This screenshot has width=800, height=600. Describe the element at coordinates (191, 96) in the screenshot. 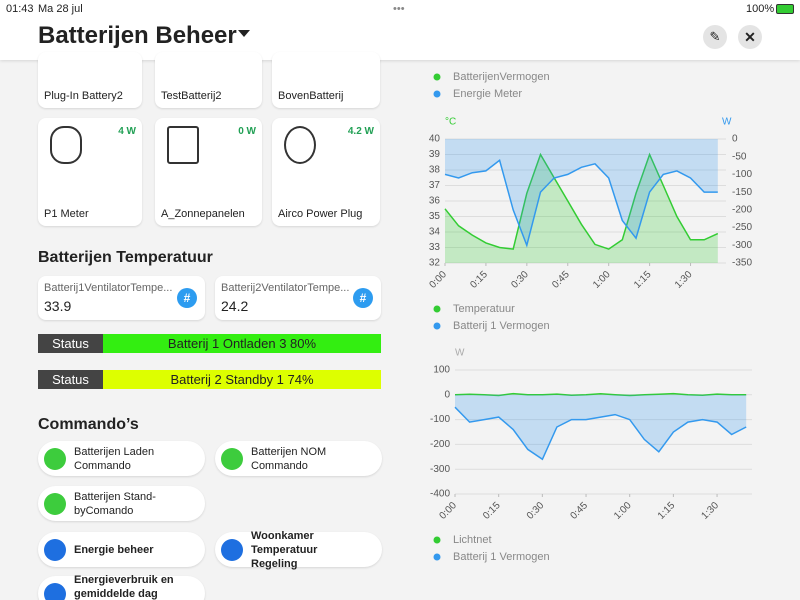

I see `device-name: TestBatterij2` at that location.